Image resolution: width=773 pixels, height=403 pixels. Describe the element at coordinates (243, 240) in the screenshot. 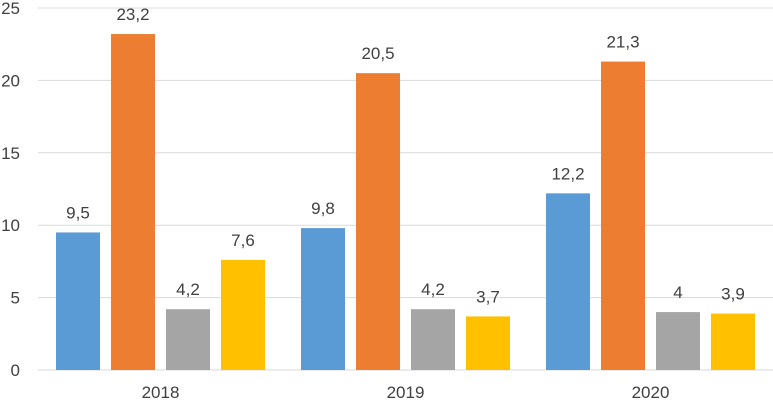

I see `bar-value-label: 7,6` at that location.